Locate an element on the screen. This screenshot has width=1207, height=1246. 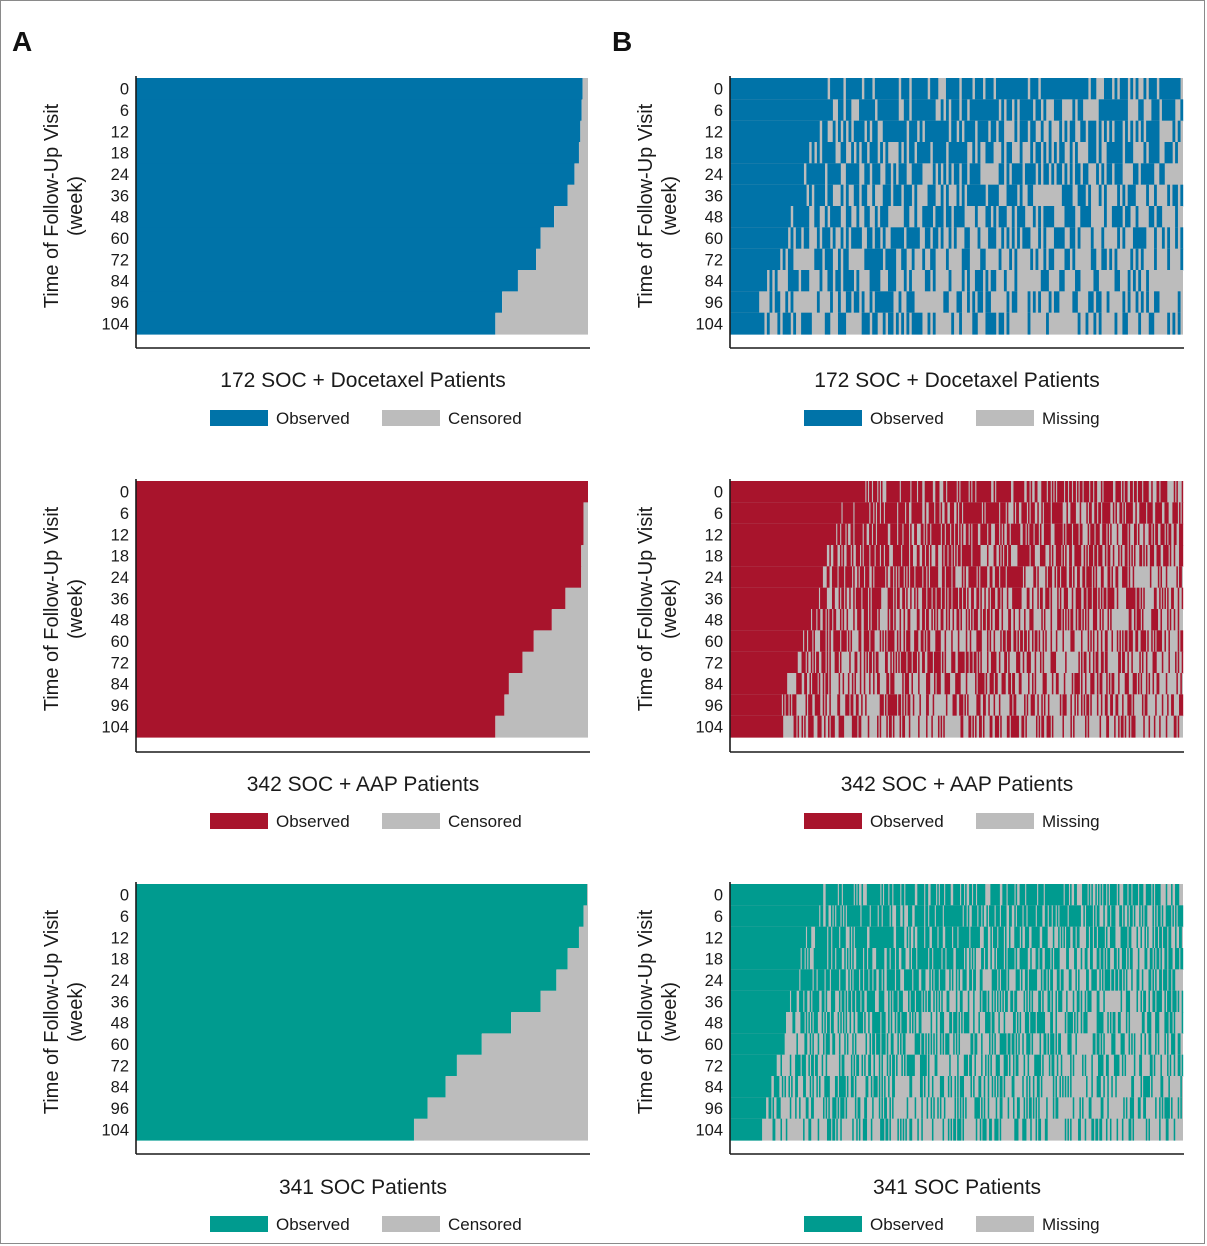
legend-label-observed: Observed is located at coordinates (907, 821).